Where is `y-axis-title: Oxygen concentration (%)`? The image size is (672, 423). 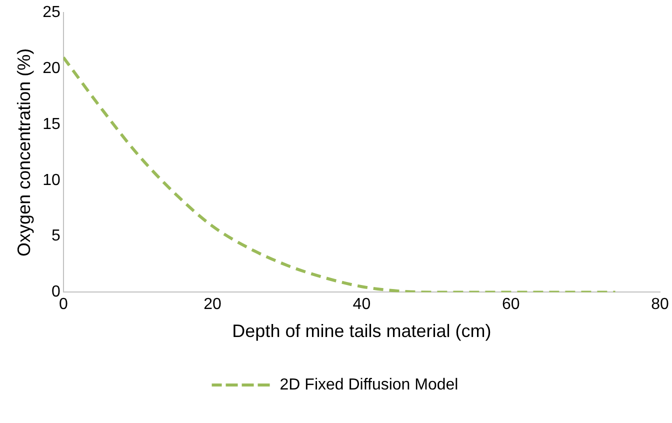 y-axis-title: Oxygen concentration (%) is located at coordinates (24, 152).